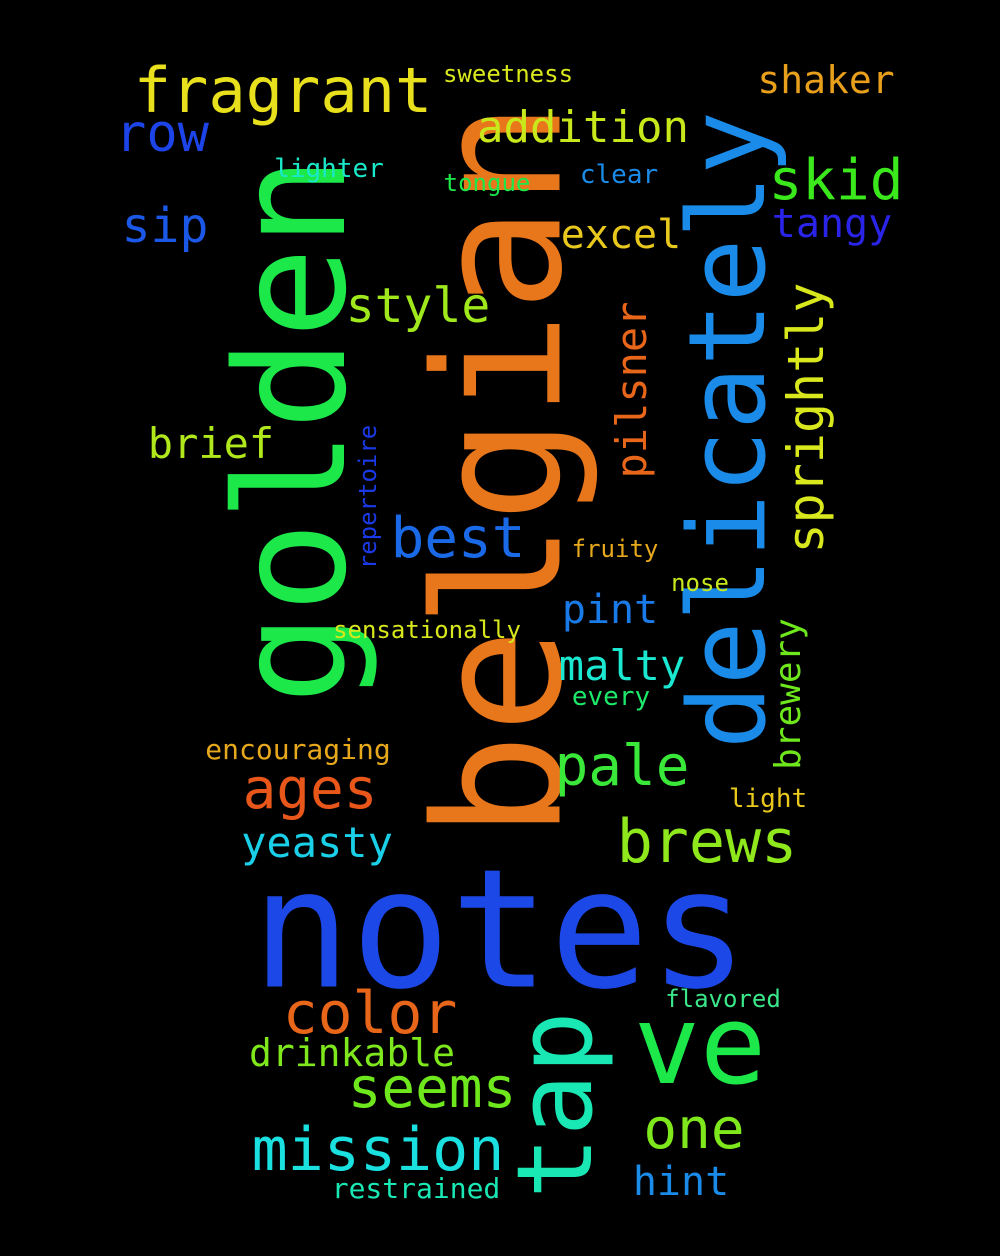 The image size is (1000, 1256). What do you see at coordinates (370, 1013) in the screenshot?
I see `word-color: color` at bounding box center [370, 1013].